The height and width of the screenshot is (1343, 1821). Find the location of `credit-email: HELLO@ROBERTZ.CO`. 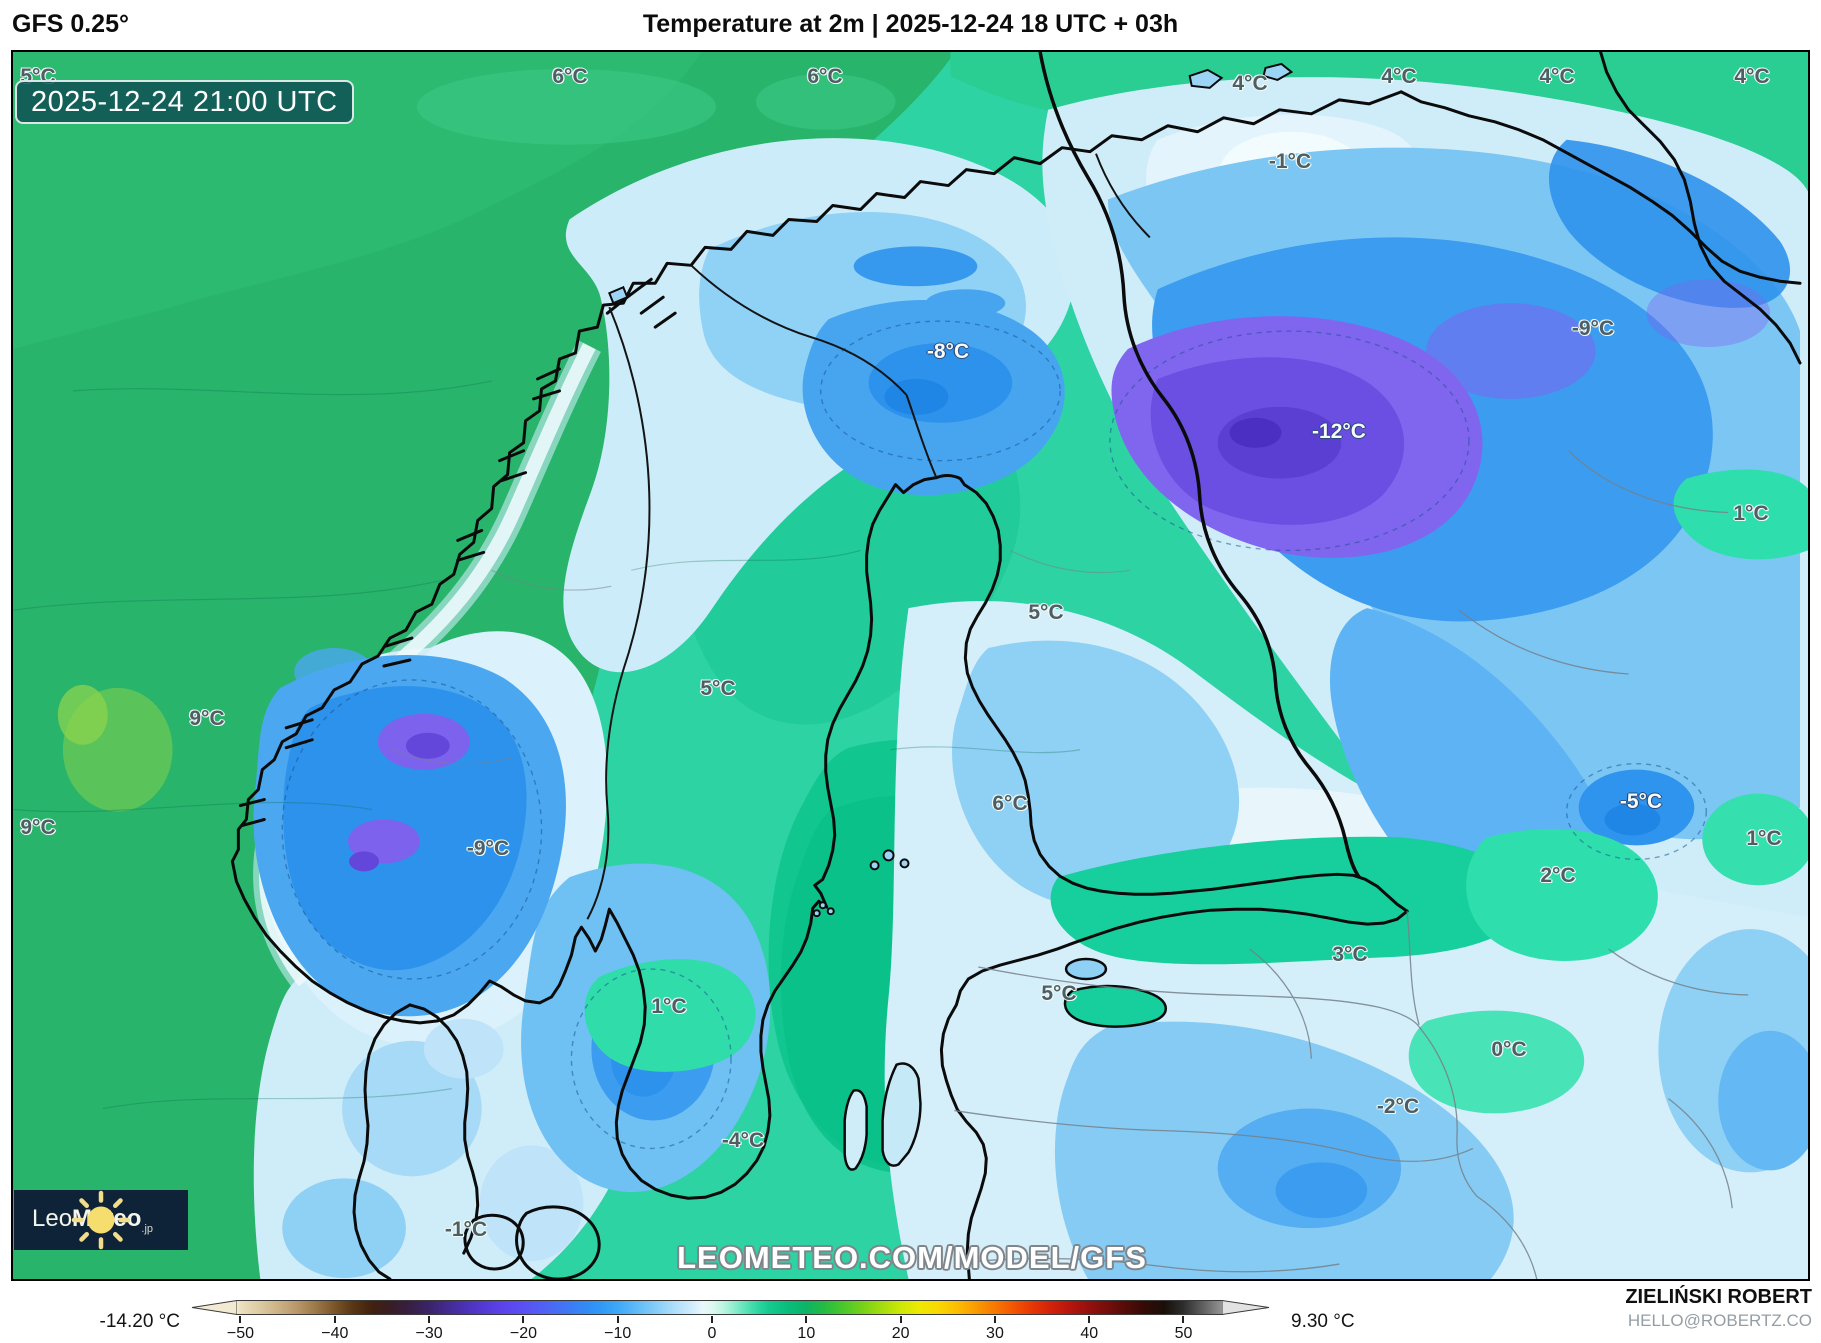

credit-email: HELLO@ROBERTZ.CO is located at coordinates (1719, 1320).